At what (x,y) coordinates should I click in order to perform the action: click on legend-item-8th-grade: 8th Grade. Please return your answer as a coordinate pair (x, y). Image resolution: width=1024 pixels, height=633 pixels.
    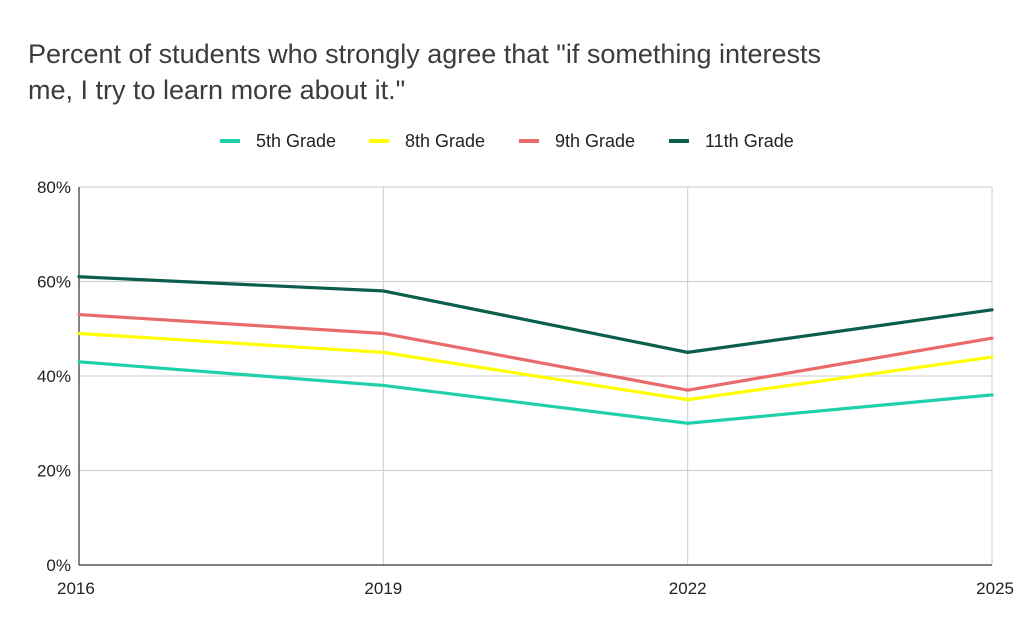
    Looking at the image, I should click on (427, 141).